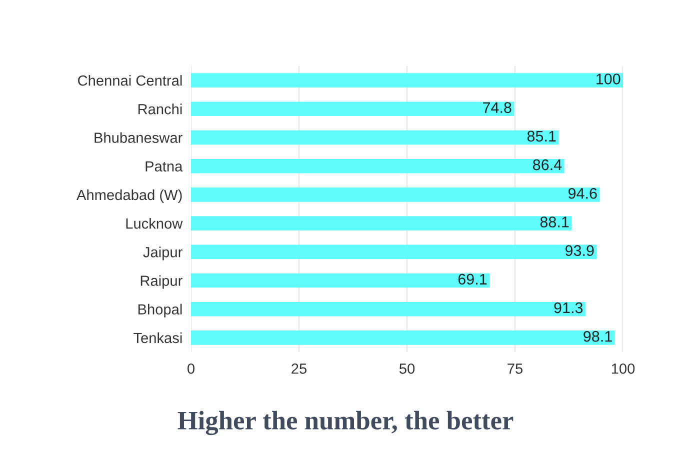 The width and height of the screenshot is (691, 461). What do you see at coordinates (129, 196) in the screenshot?
I see `y-tick-label: Ahmedabad (W)` at bounding box center [129, 196].